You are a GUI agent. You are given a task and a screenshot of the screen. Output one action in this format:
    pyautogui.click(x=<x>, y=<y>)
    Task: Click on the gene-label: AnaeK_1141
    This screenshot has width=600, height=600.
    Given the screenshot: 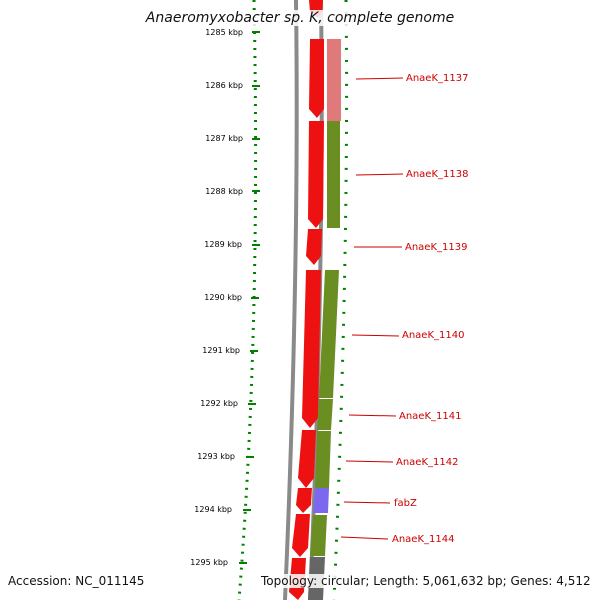 What is the action you would take?
    pyautogui.click(x=430, y=416)
    